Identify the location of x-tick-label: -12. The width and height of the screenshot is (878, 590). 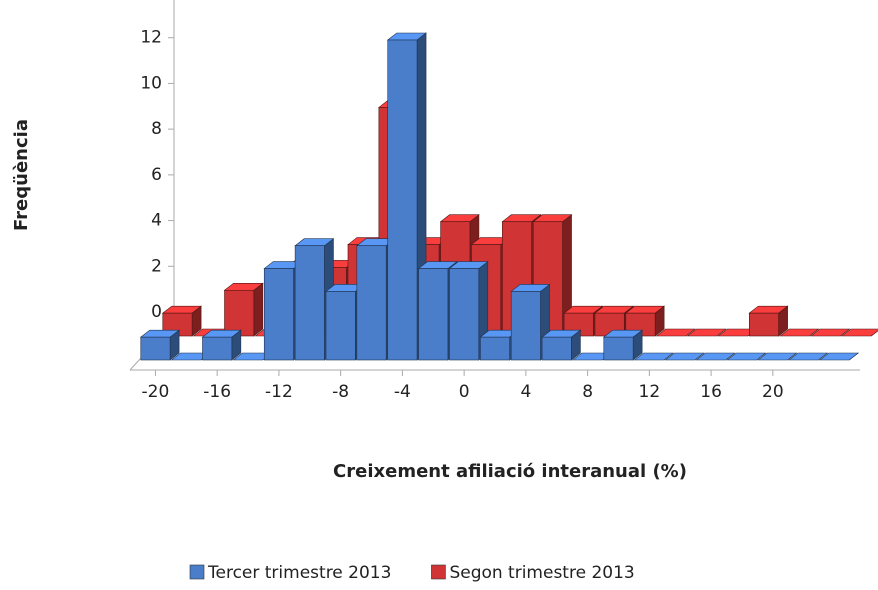
(279, 392).